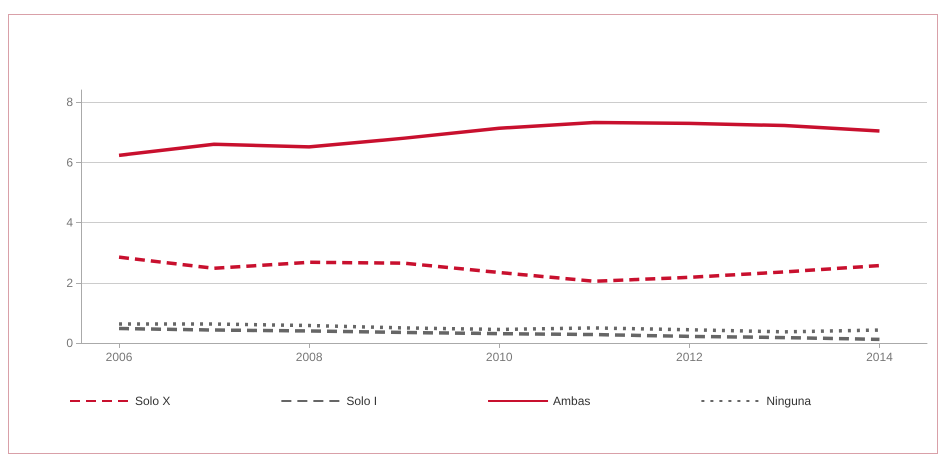 Image resolution: width=949 pixels, height=457 pixels. Describe the element at coordinates (362, 401) in the screenshot. I see `legend-label: Solo I` at that location.